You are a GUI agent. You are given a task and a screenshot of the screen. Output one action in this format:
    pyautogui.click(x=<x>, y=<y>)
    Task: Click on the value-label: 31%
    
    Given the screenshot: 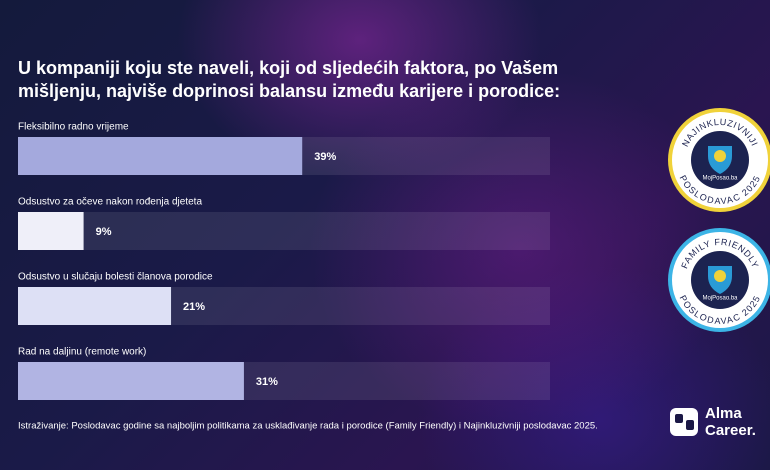 What is the action you would take?
    pyautogui.click(x=267, y=382)
    